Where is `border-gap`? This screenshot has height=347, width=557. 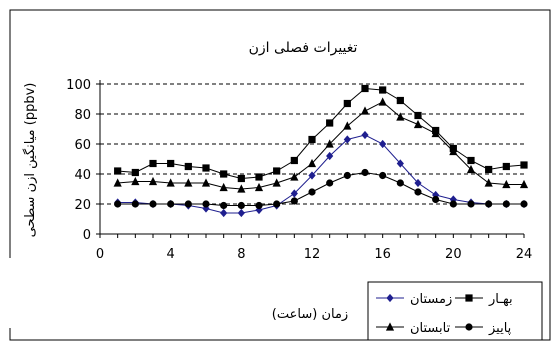
border-gap is located at coordinates (10, 293).